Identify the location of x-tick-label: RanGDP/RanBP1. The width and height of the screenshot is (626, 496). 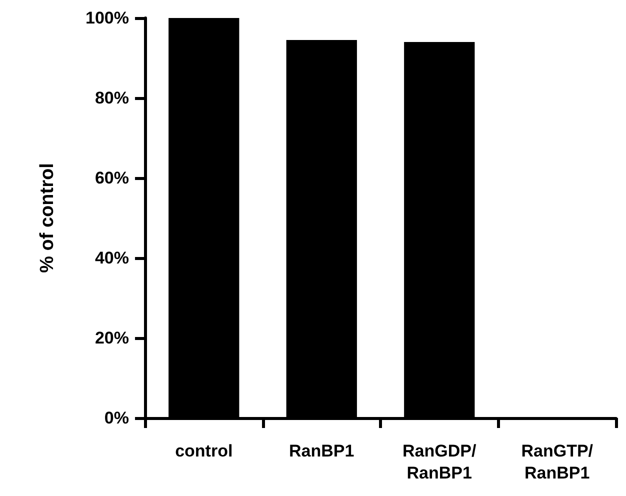
(439, 462).